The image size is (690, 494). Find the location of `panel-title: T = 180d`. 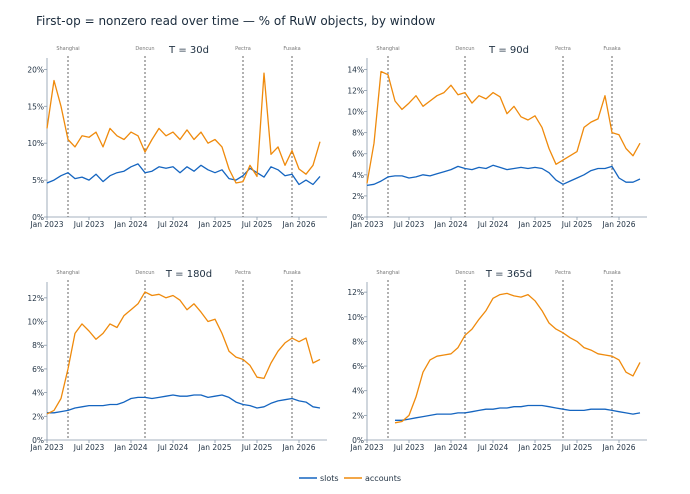

panel-title: T = 180d is located at coordinates (188, 274).